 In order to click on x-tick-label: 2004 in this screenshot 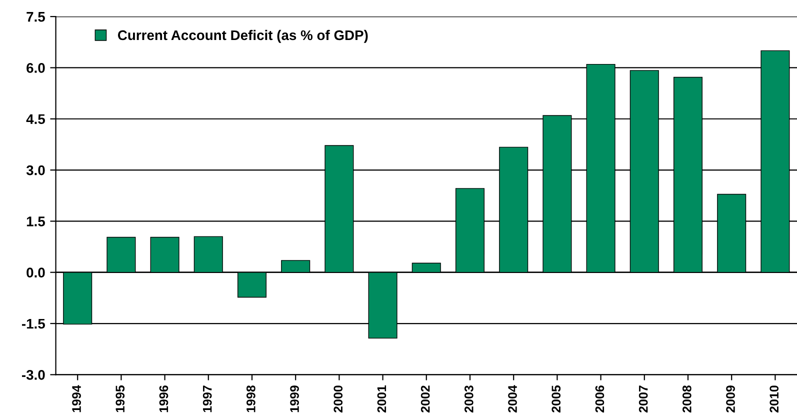, I will do `click(512, 398)`.